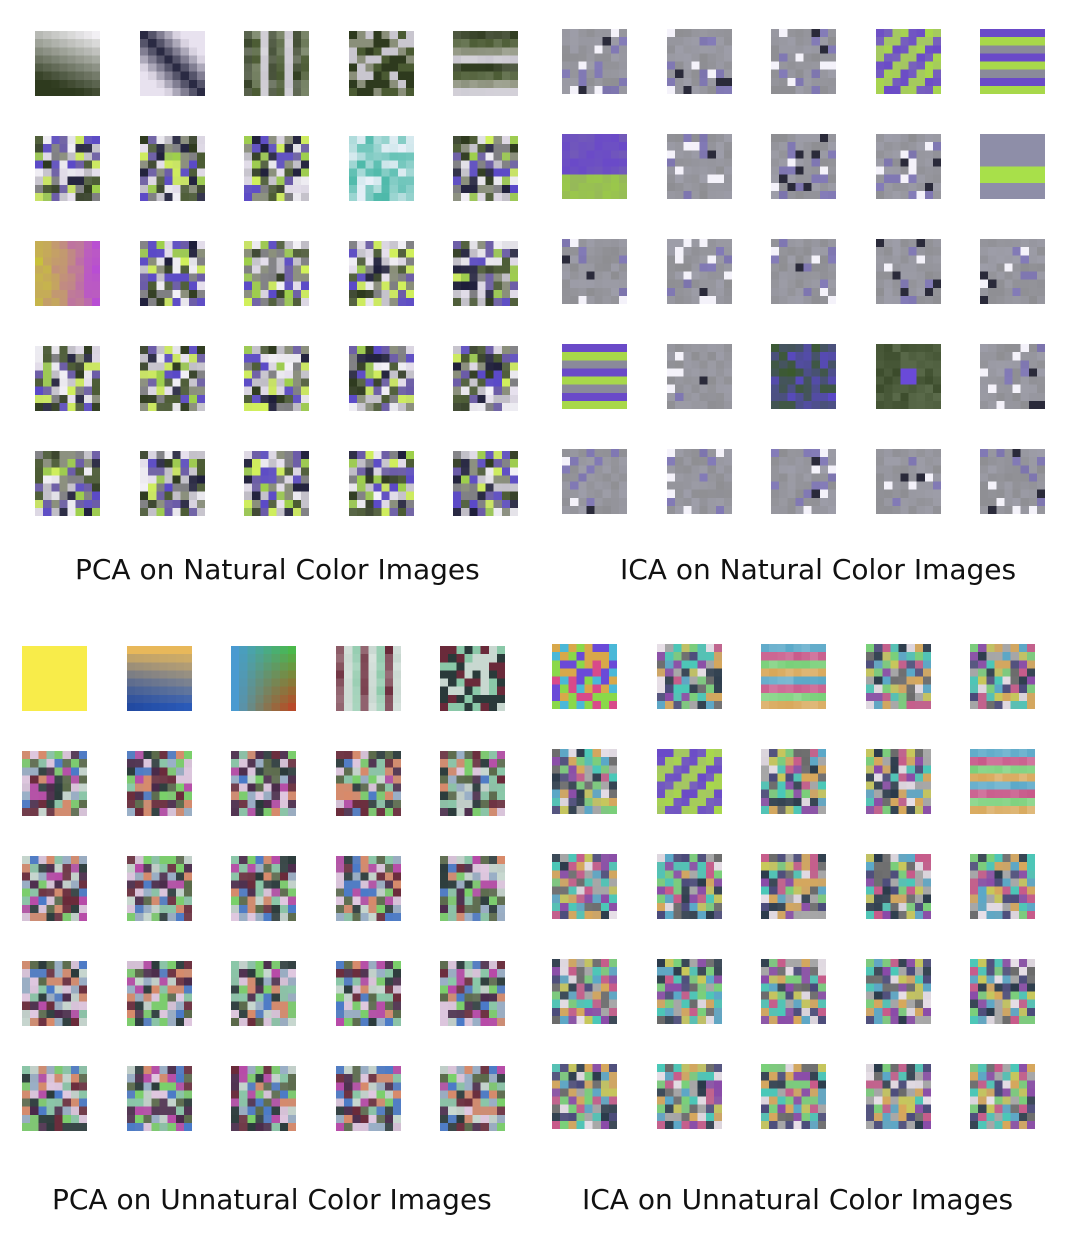  What do you see at coordinates (798, 1199) in the screenshot?
I see `panel-caption: ICA on Unnatural Color Images` at bounding box center [798, 1199].